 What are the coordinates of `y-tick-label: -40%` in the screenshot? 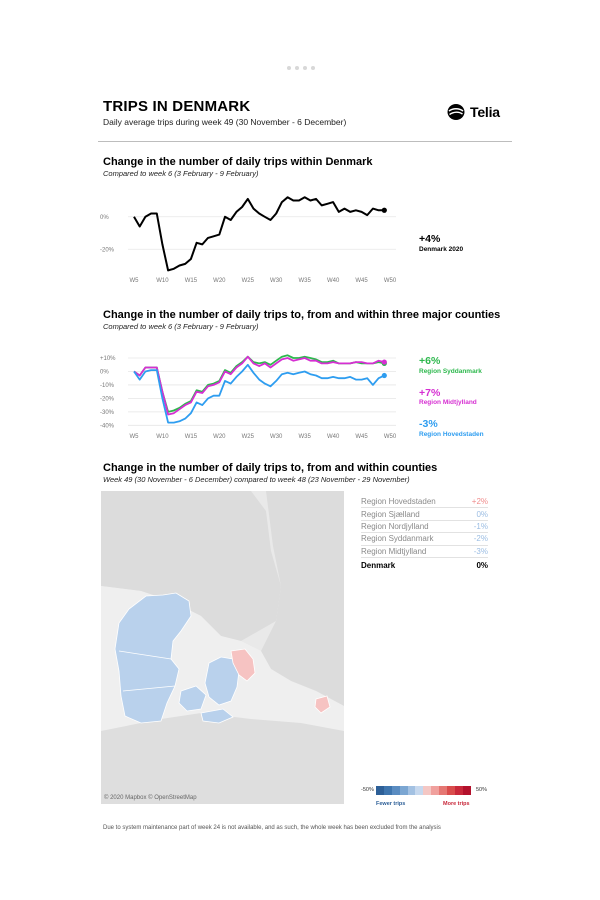 It's located at (107, 426).